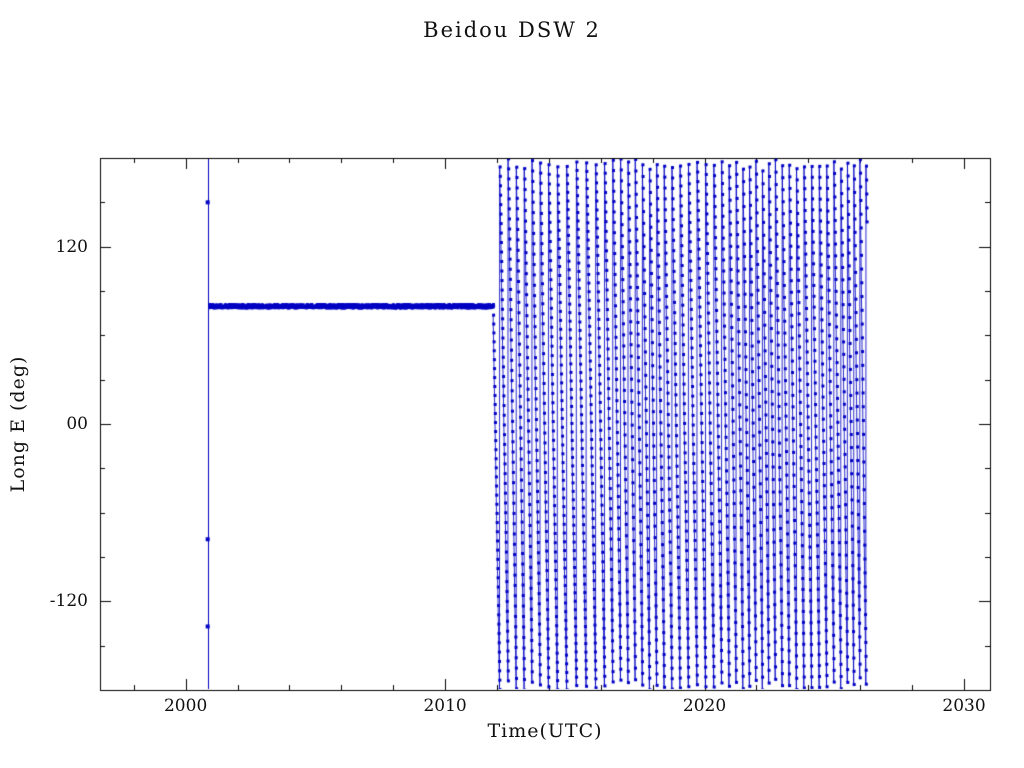  I want to click on y-tick-label: -120, so click(68, 601).